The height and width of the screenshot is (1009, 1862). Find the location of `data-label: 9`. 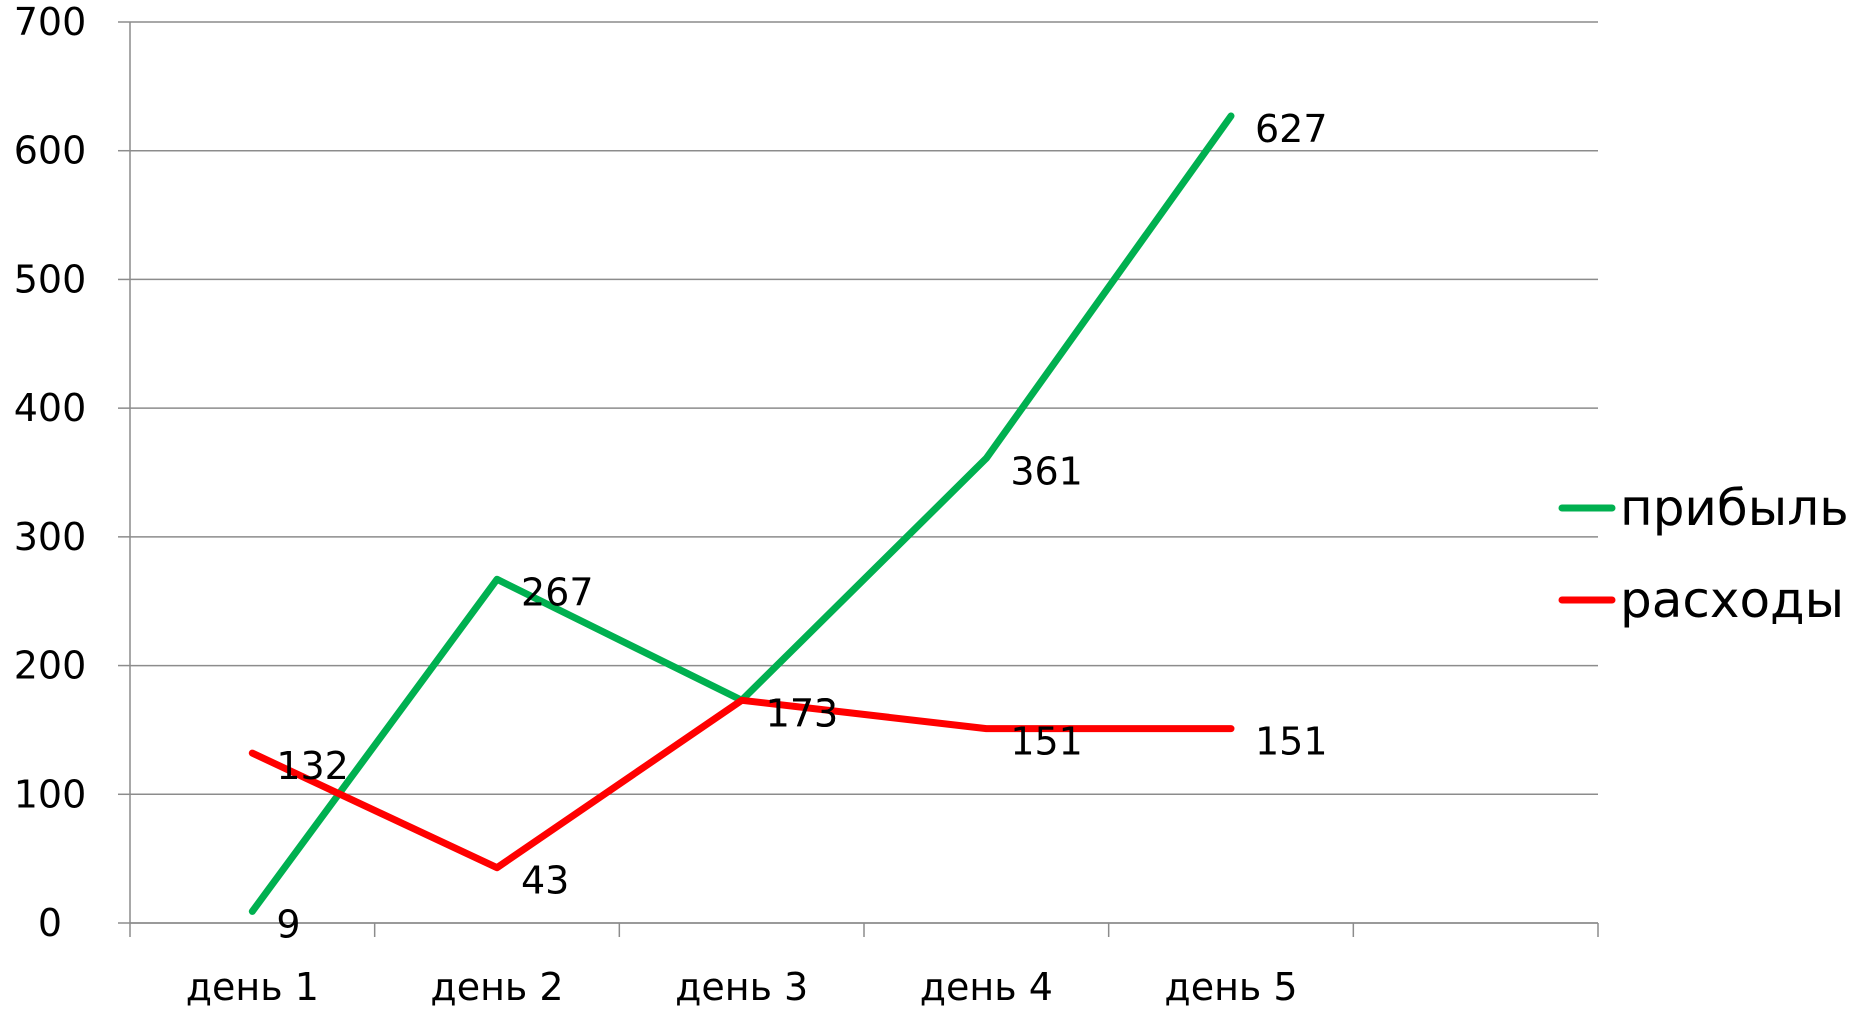

data-label: 9 is located at coordinates (288, 924).